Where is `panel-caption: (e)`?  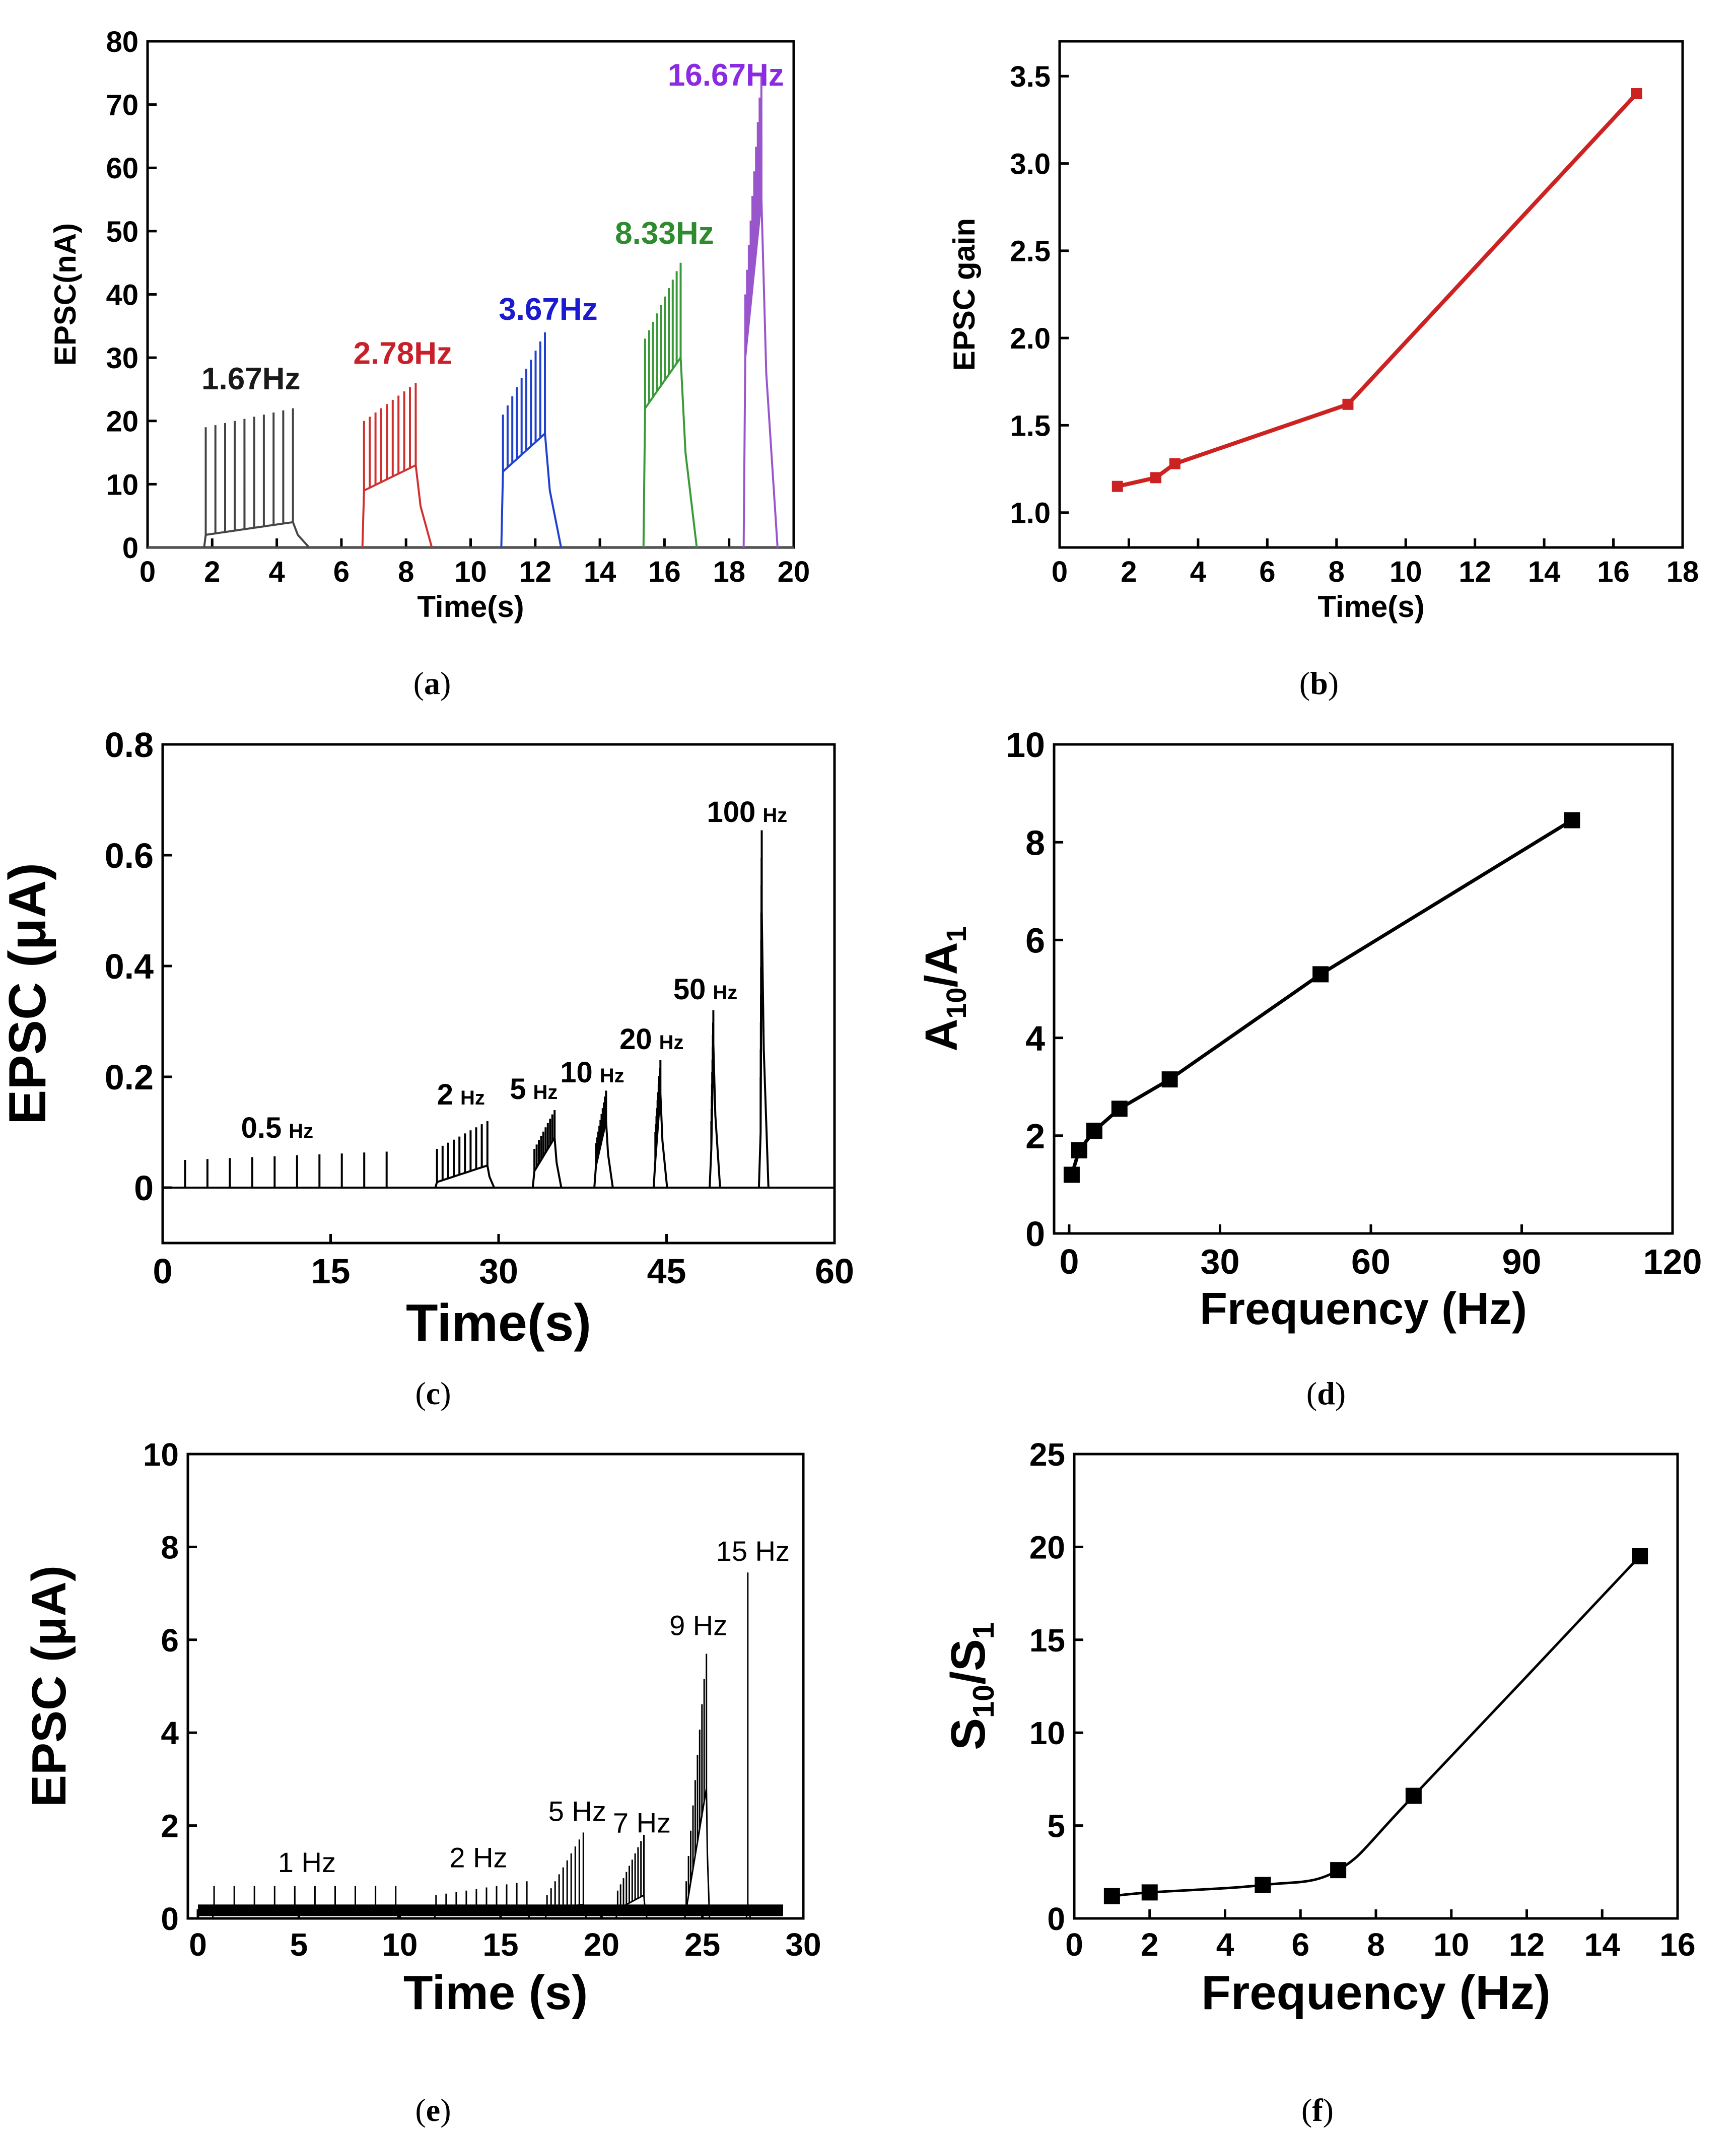 panel-caption: (e) is located at coordinates (433, 2110).